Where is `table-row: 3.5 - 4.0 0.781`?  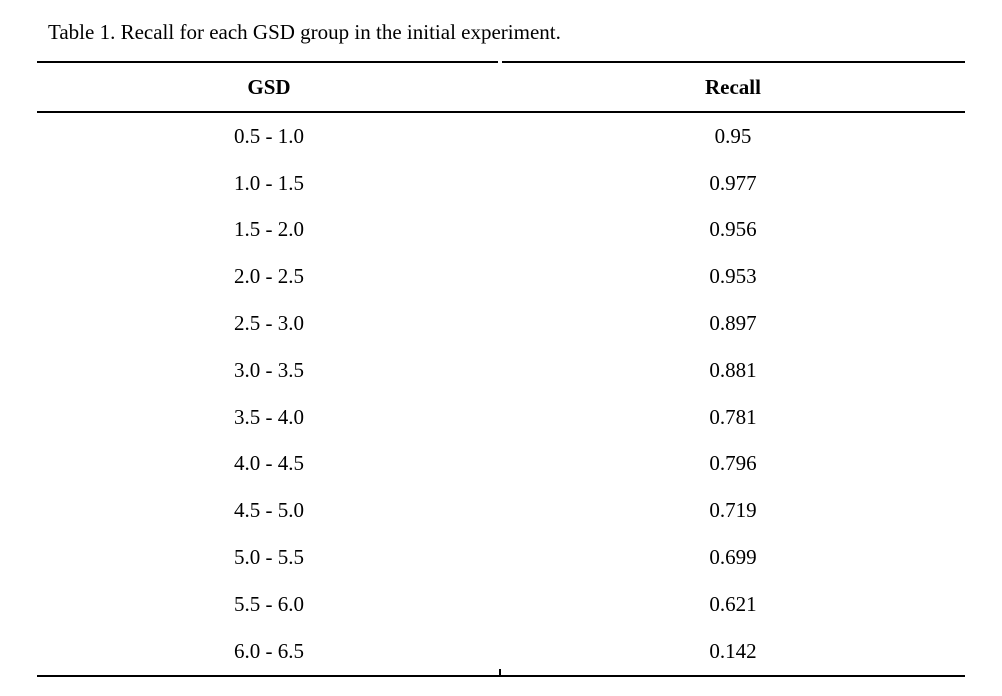 table-row: 3.5 - 4.0 0.781 is located at coordinates (501, 417).